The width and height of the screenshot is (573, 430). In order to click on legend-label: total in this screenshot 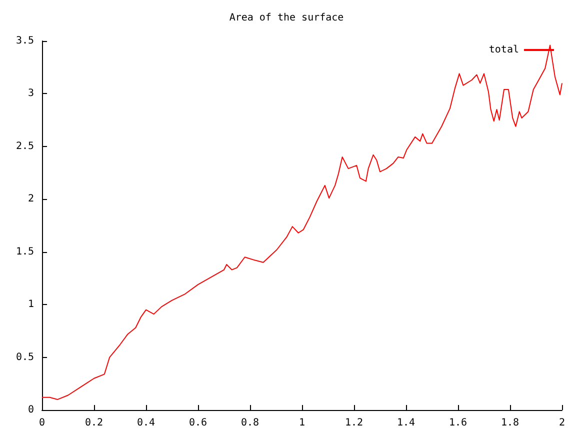, I will do `click(503, 50)`.